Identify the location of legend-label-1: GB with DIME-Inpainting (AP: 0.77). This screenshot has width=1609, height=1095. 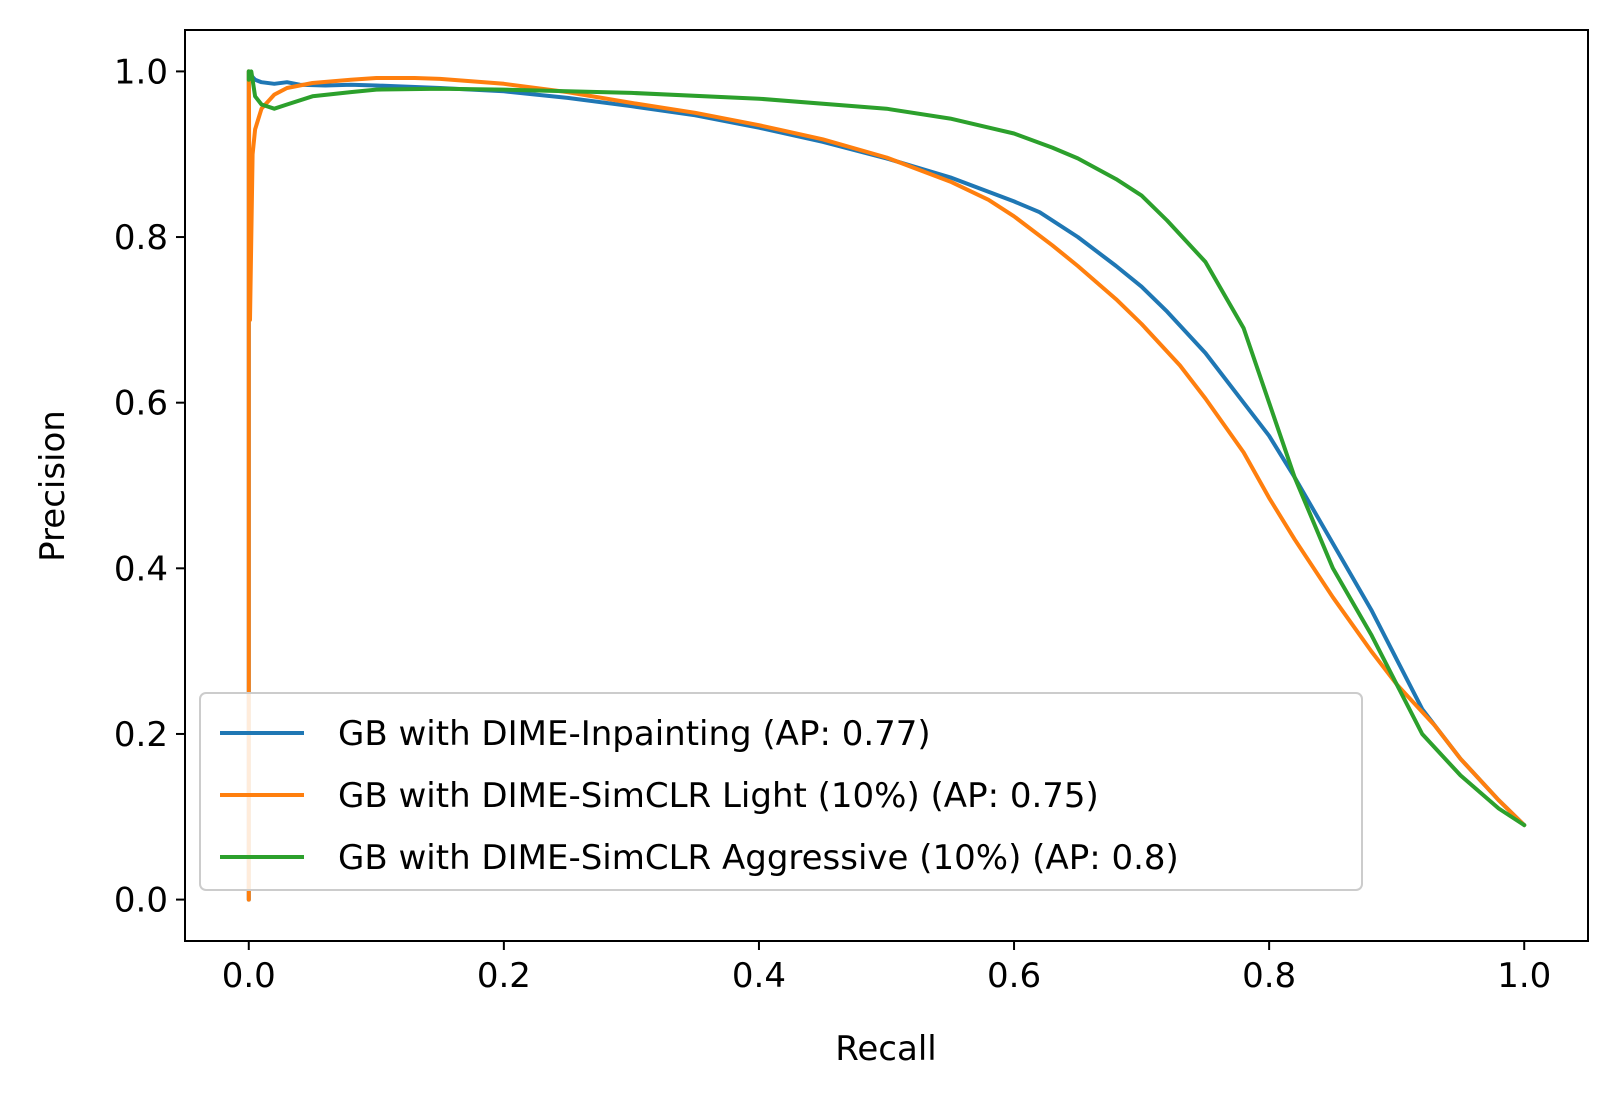
(634, 734).